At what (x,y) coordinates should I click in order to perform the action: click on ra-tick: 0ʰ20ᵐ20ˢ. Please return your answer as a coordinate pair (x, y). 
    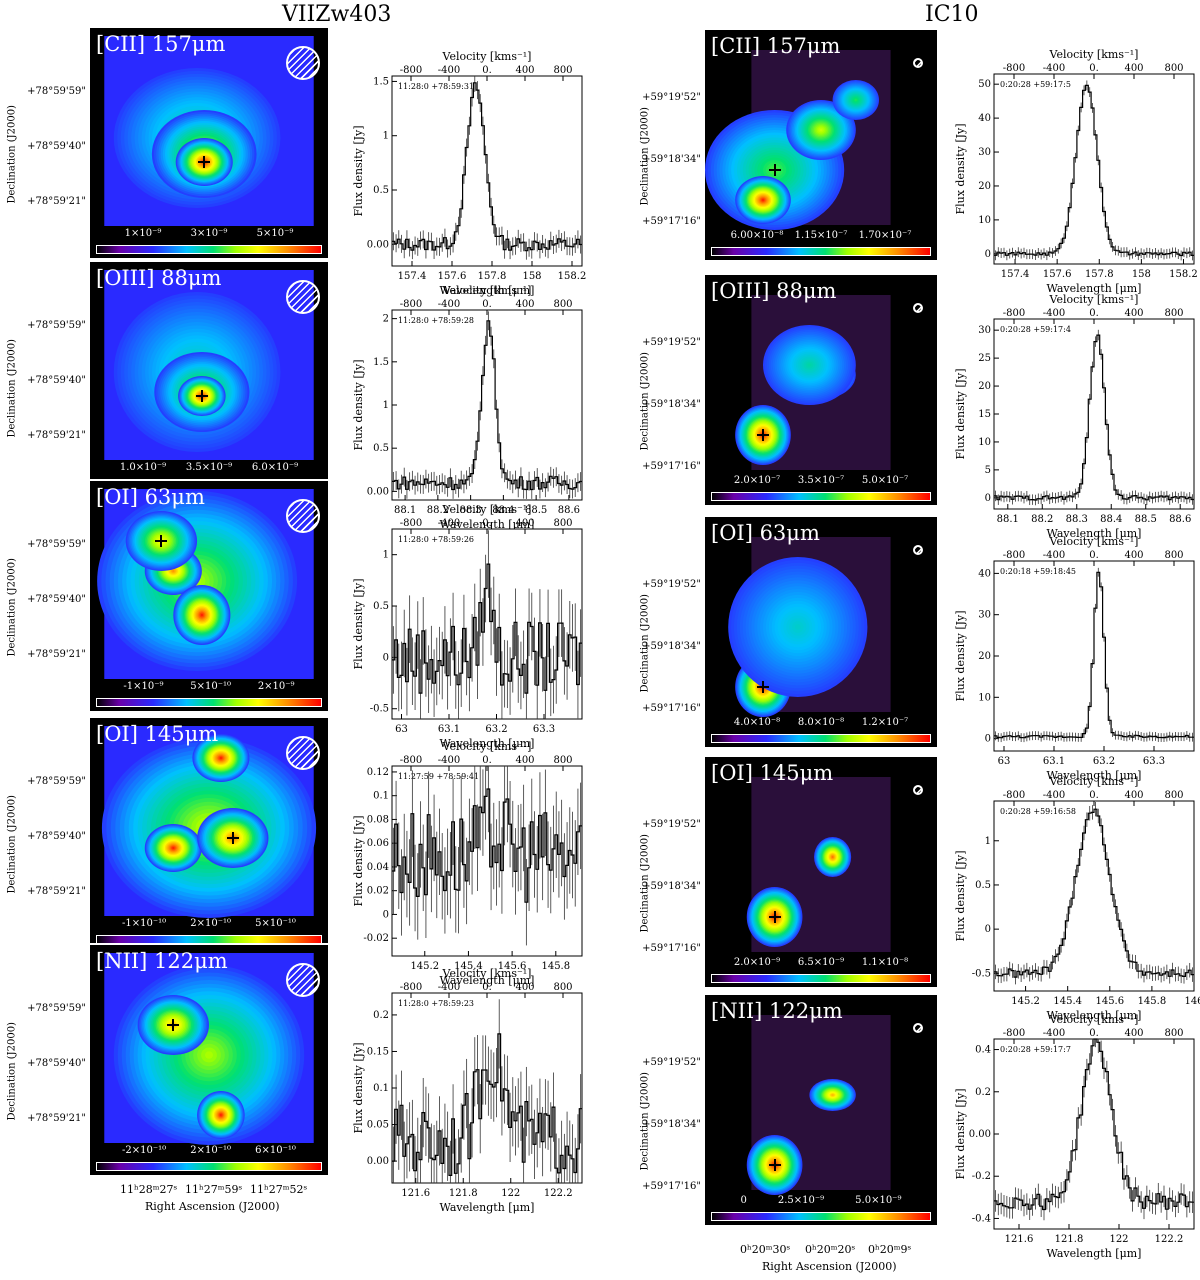
    Looking at the image, I should click on (830, 1249).